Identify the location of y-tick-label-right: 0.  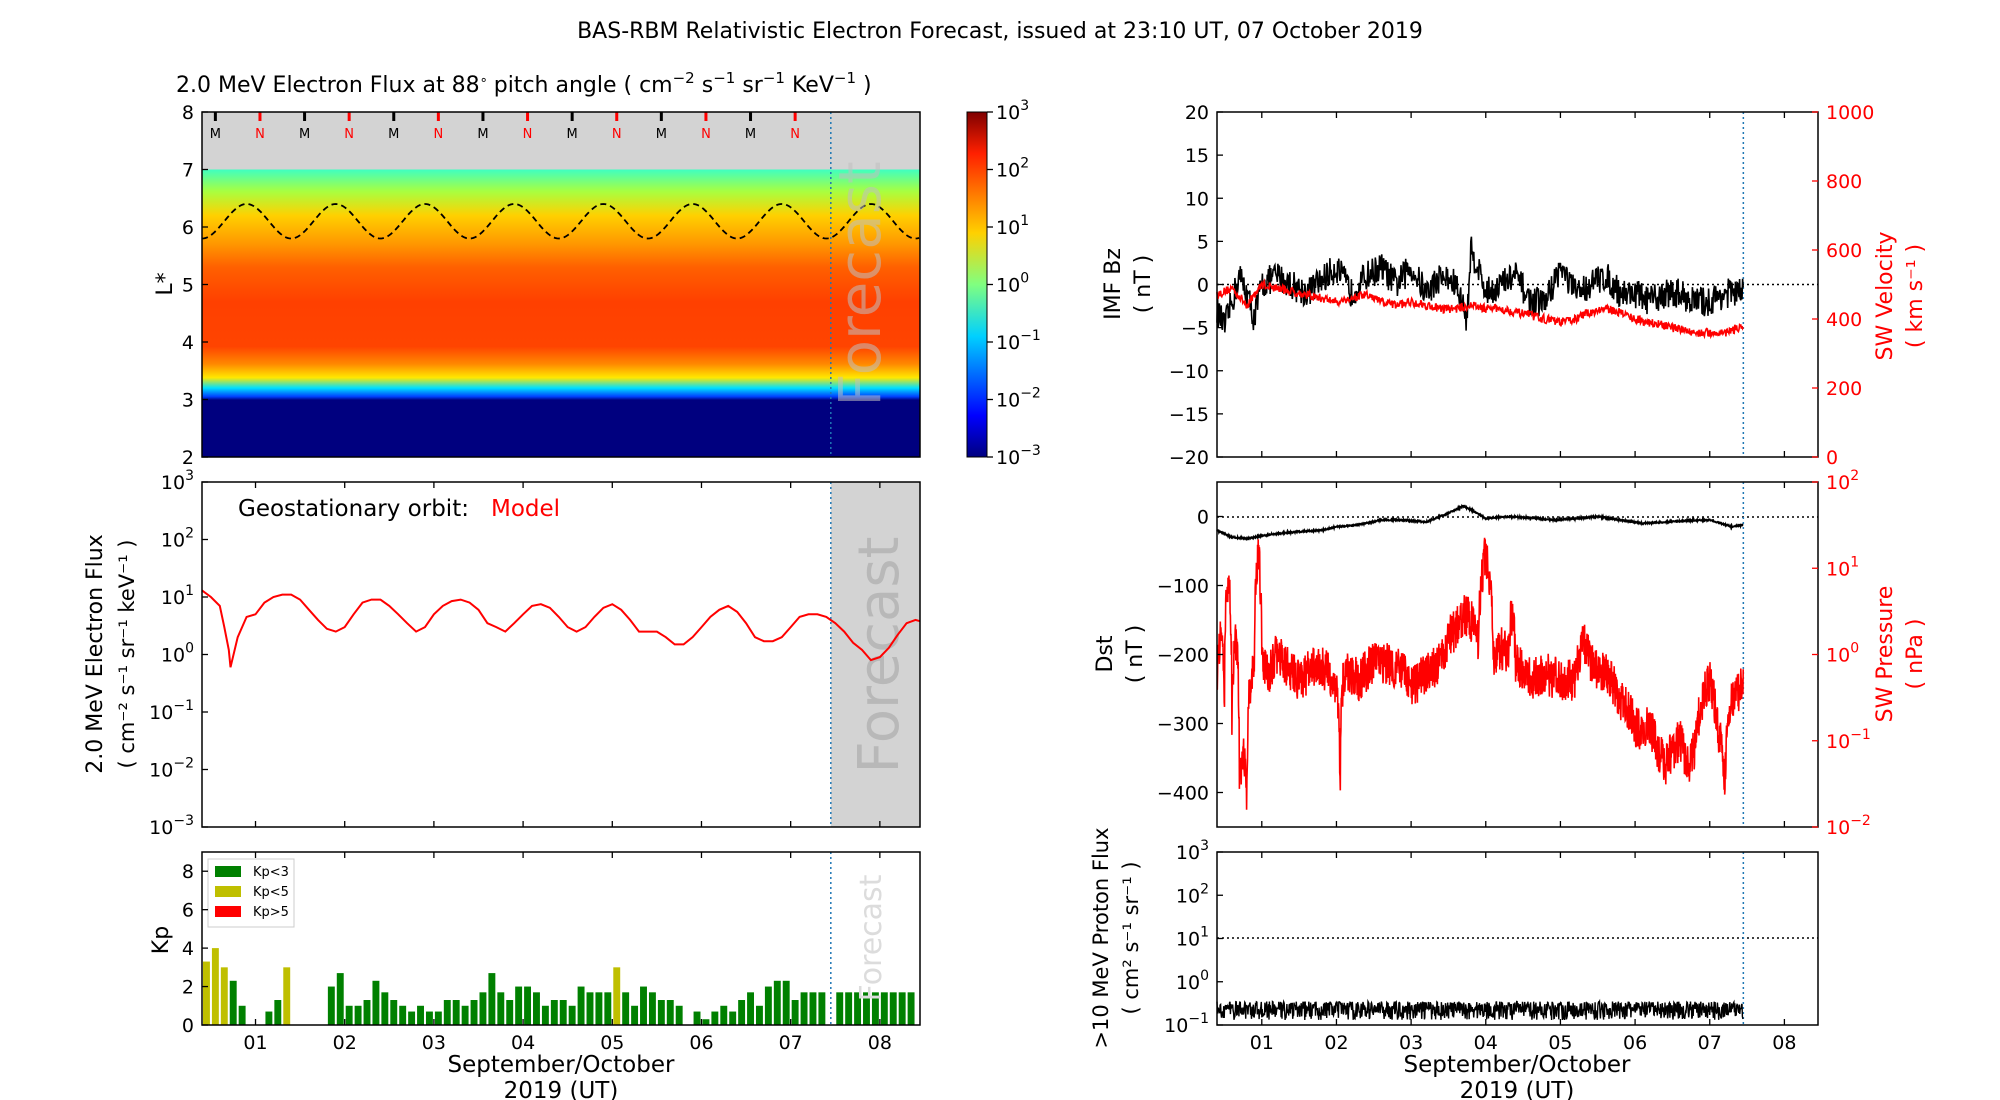
(1832, 458).